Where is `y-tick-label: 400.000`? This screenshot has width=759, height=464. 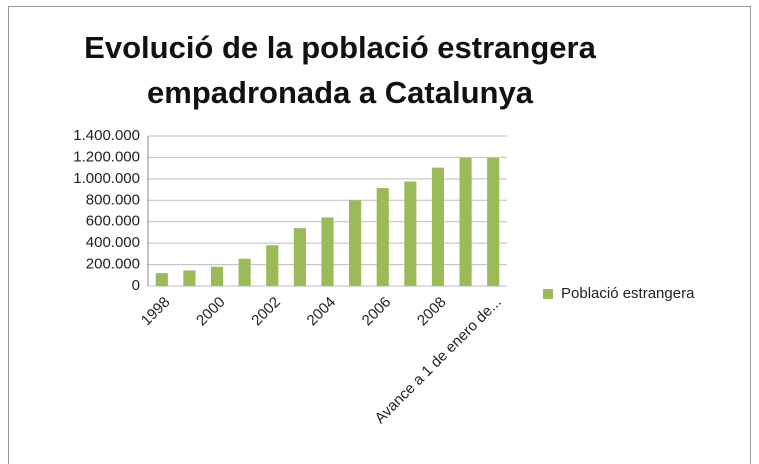
y-tick-label: 400.000 is located at coordinates (113, 242).